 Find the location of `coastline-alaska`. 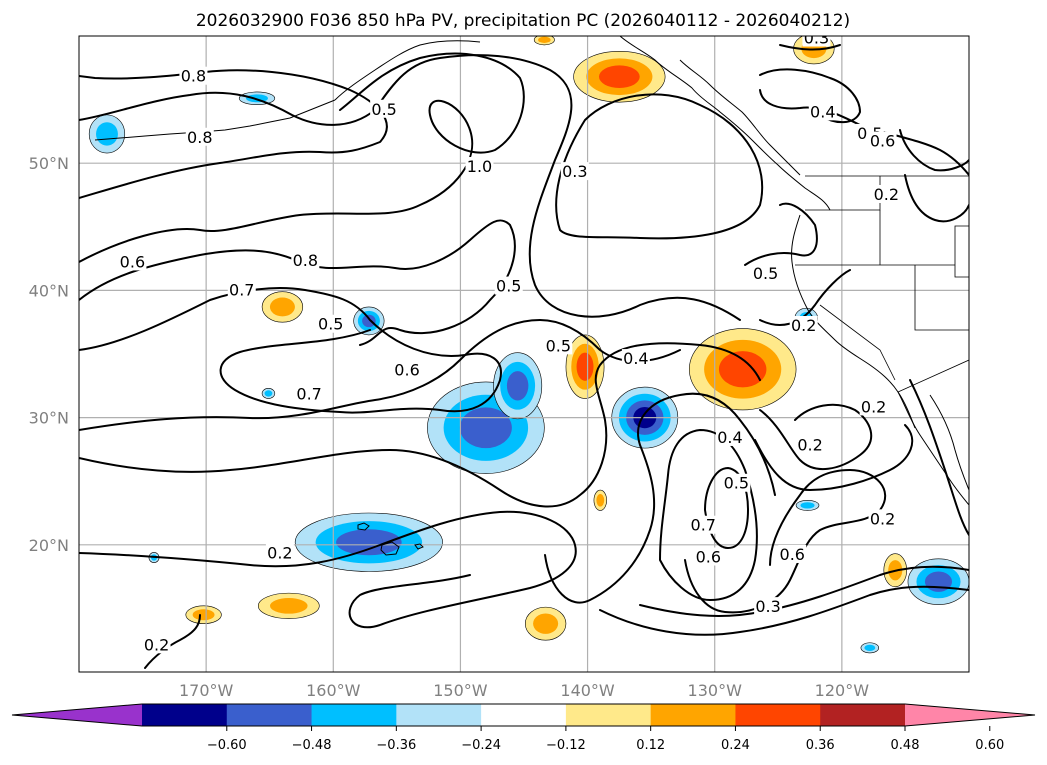

coastline-alaska is located at coordinates (725, 123).